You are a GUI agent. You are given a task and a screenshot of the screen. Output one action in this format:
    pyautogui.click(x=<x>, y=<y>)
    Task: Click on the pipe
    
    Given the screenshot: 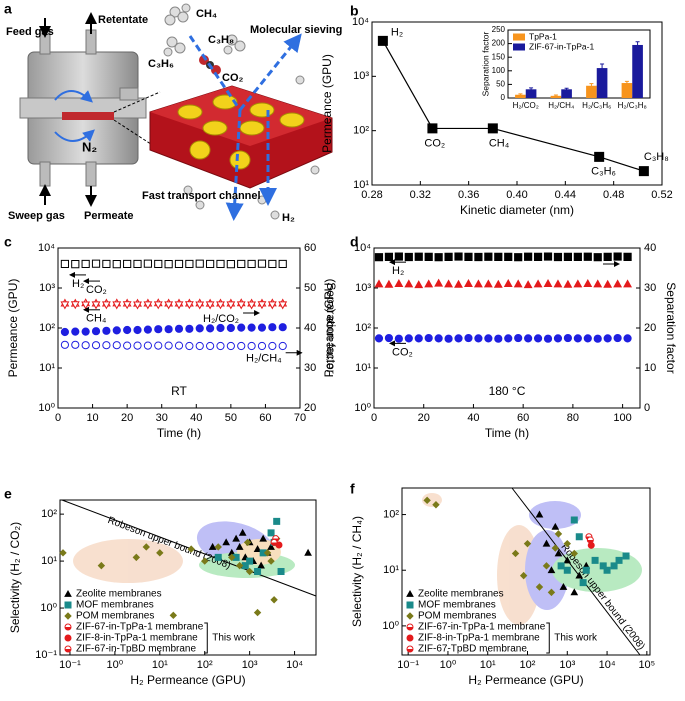 What is the action you would take?
    pyautogui.click(x=45, y=174)
    